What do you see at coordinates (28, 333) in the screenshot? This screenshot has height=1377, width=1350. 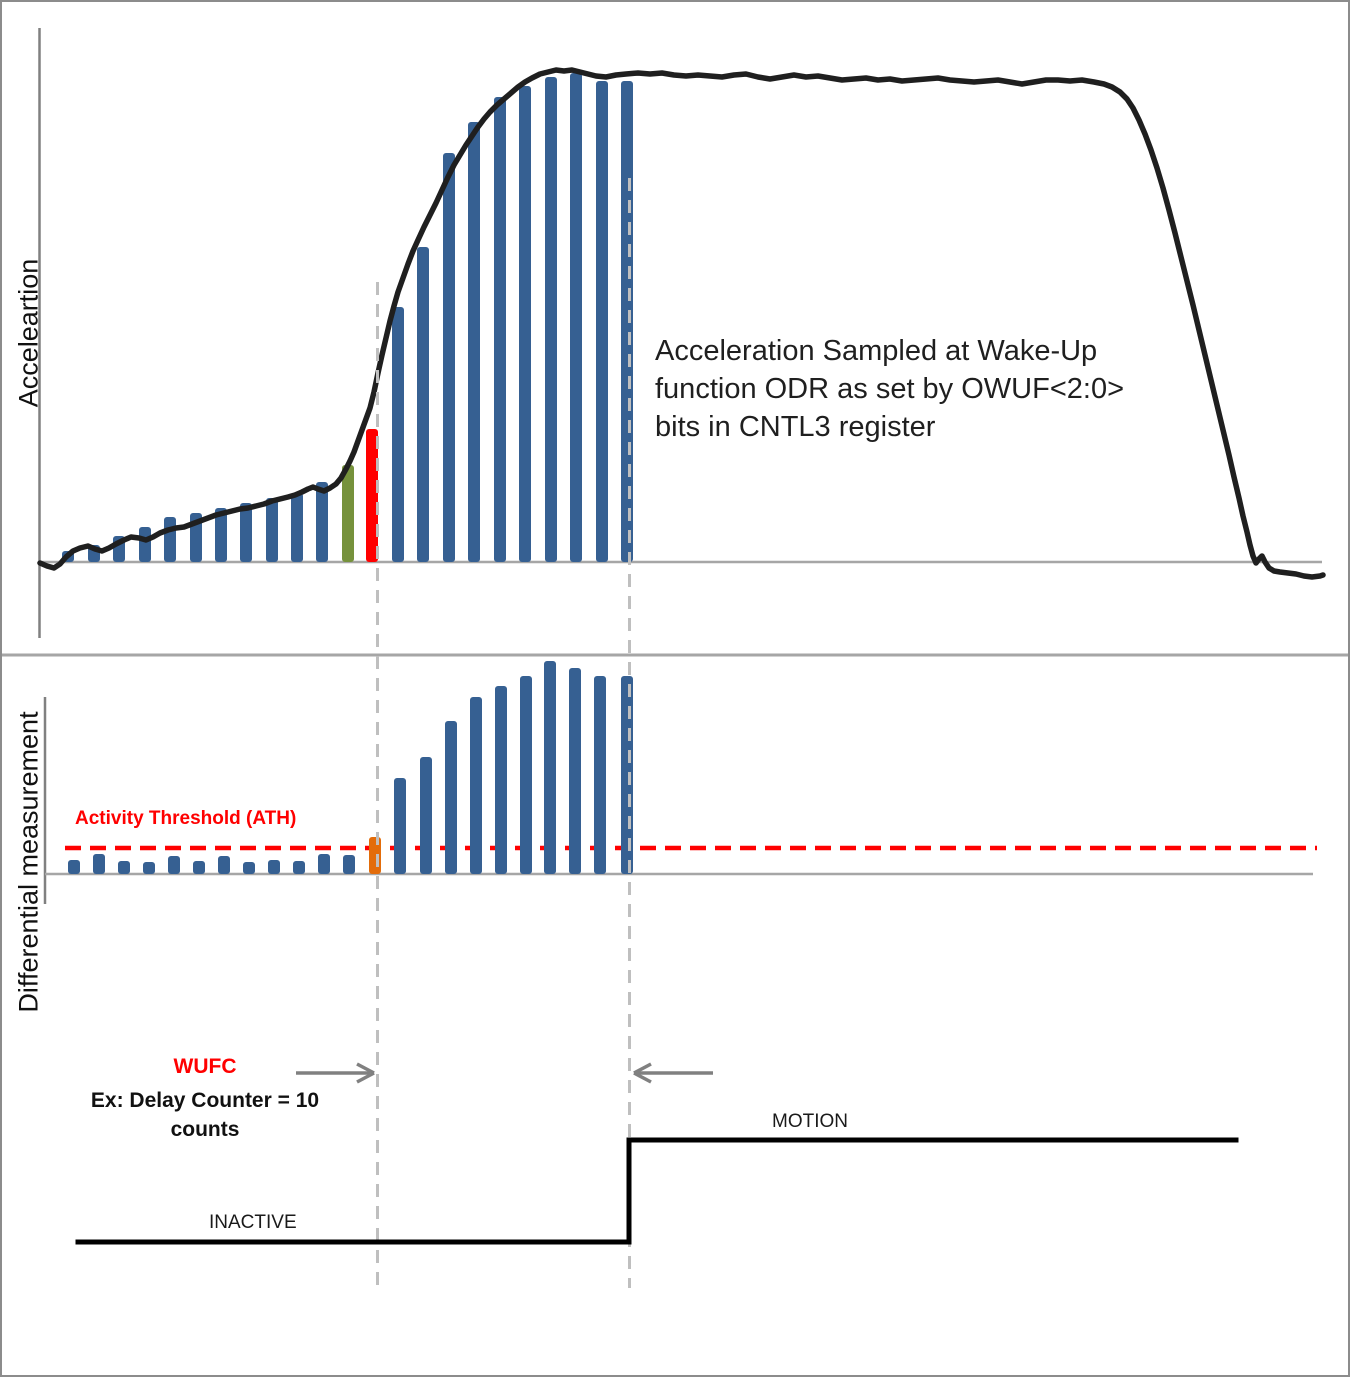 I see `top-chart-y-axis-label: Acceleartion` at bounding box center [28, 333].